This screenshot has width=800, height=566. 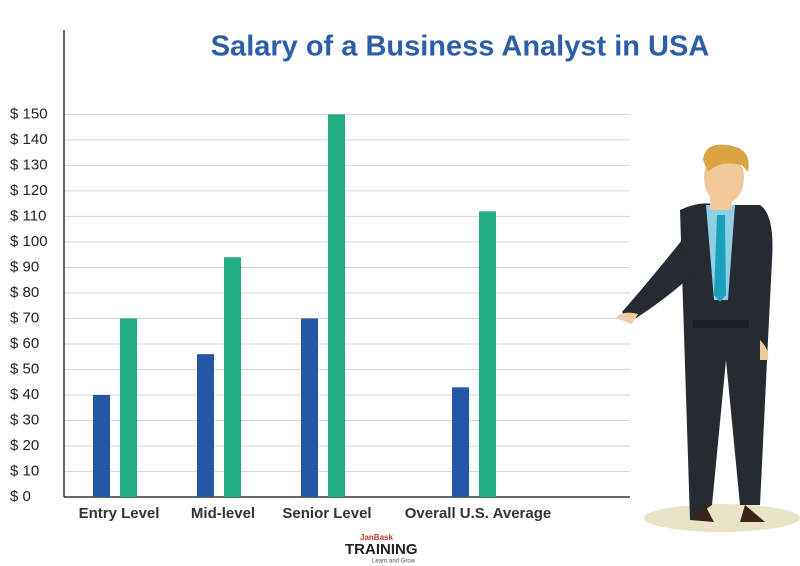 What do you see at coordinates (20, 496) in the screenshot?
I see `y-tick-label: $ 0` at bounding box center [20, 496].